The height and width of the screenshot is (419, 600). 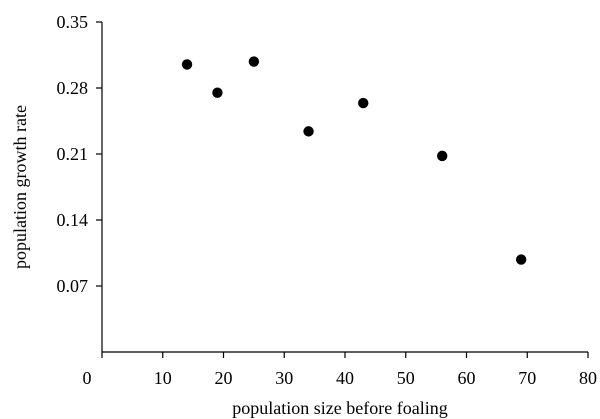 I want to click on y-axis-title: population growth rate, so click(x=20, y=187).